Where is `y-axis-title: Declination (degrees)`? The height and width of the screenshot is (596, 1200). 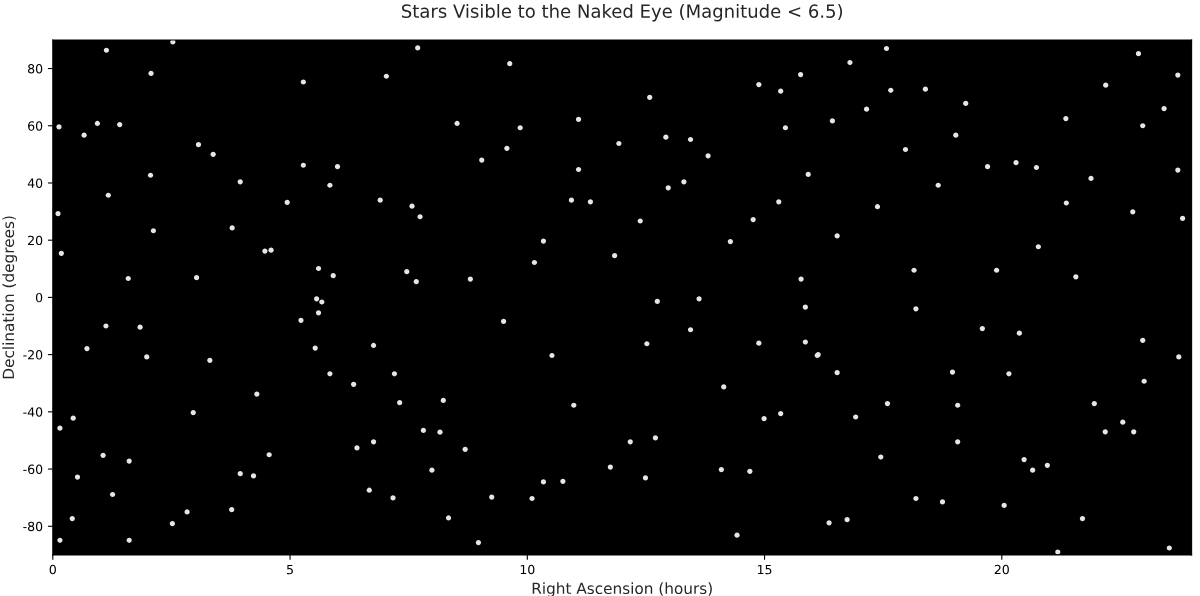 y-axis-title: Declination (degrees) is located at coordinates (10, 297).